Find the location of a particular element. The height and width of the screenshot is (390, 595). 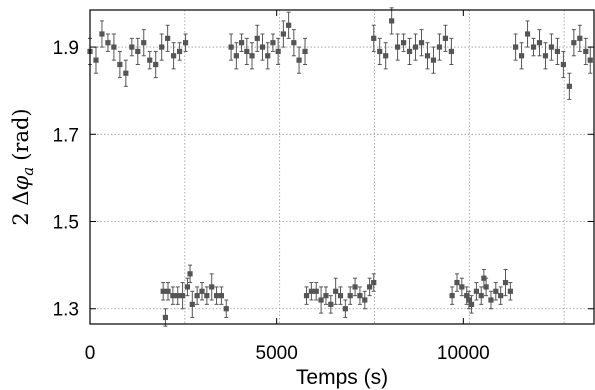

x-tick-label: 5000 is located at coordinates (277, 353).